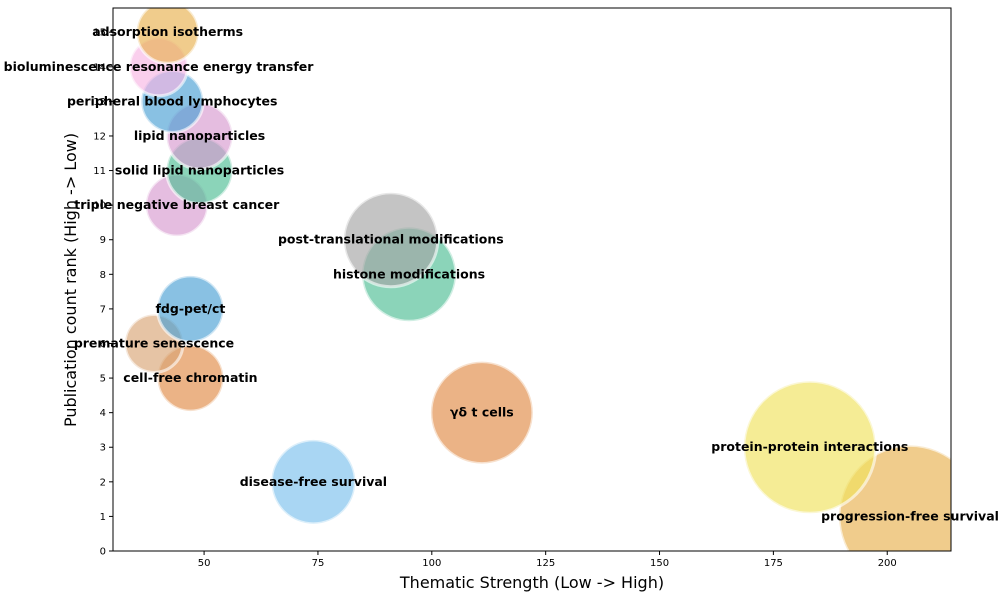  Describe the element at coordinates (190, 377) in the screenshot. I see `bubble-label: cell-free chromatin` at that location.